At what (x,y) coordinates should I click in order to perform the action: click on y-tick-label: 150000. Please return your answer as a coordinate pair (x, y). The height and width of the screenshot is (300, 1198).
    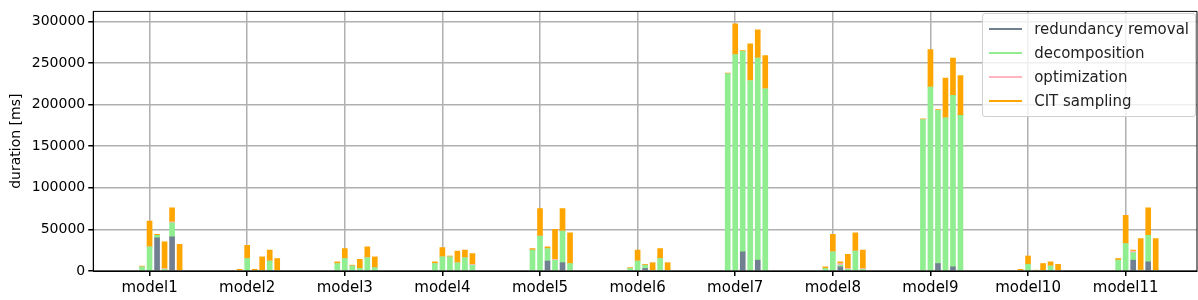
    Looking at the image, I should click on (58, 144).